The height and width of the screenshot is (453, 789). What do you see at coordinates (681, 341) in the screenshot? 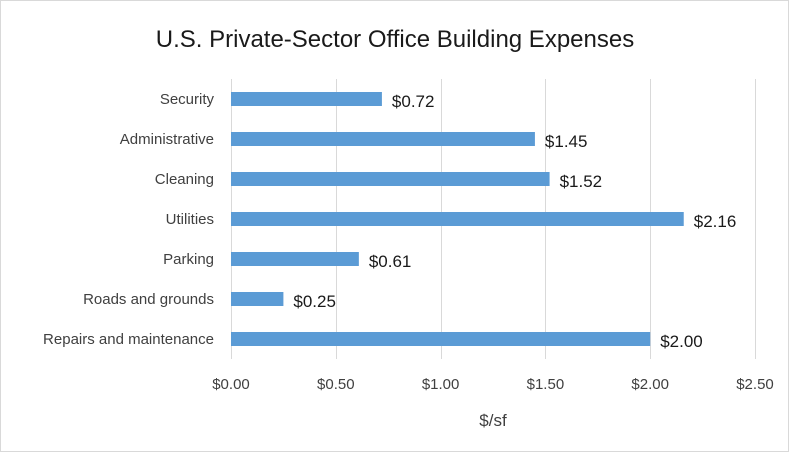
I see `data-label: $2.00` at bounding box center [681, 341].